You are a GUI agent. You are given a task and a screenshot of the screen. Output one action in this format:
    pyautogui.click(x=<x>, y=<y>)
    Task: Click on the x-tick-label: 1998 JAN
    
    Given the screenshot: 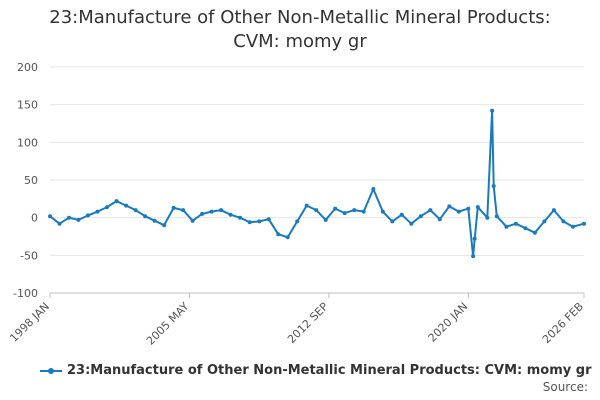 What is the action you would take?
    pyautogui.click(x=29, y=322)
    